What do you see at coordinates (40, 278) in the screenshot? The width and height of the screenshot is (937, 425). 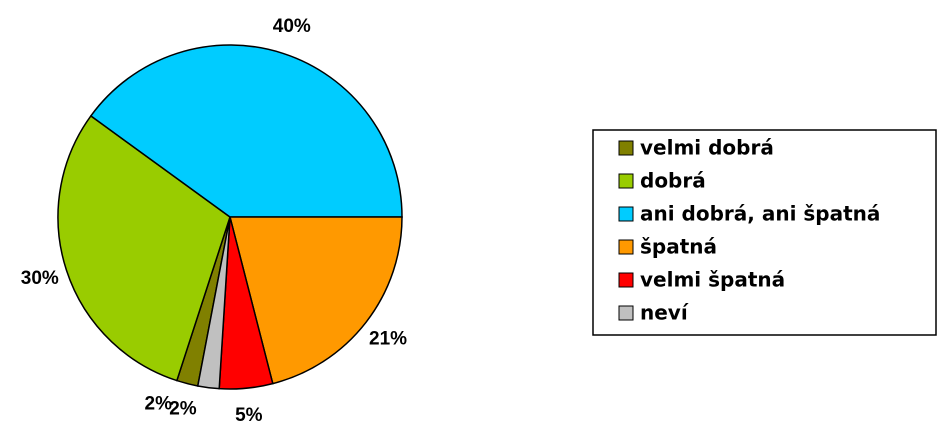 I see `data-label: 30%` at bounding box center [40, 278].